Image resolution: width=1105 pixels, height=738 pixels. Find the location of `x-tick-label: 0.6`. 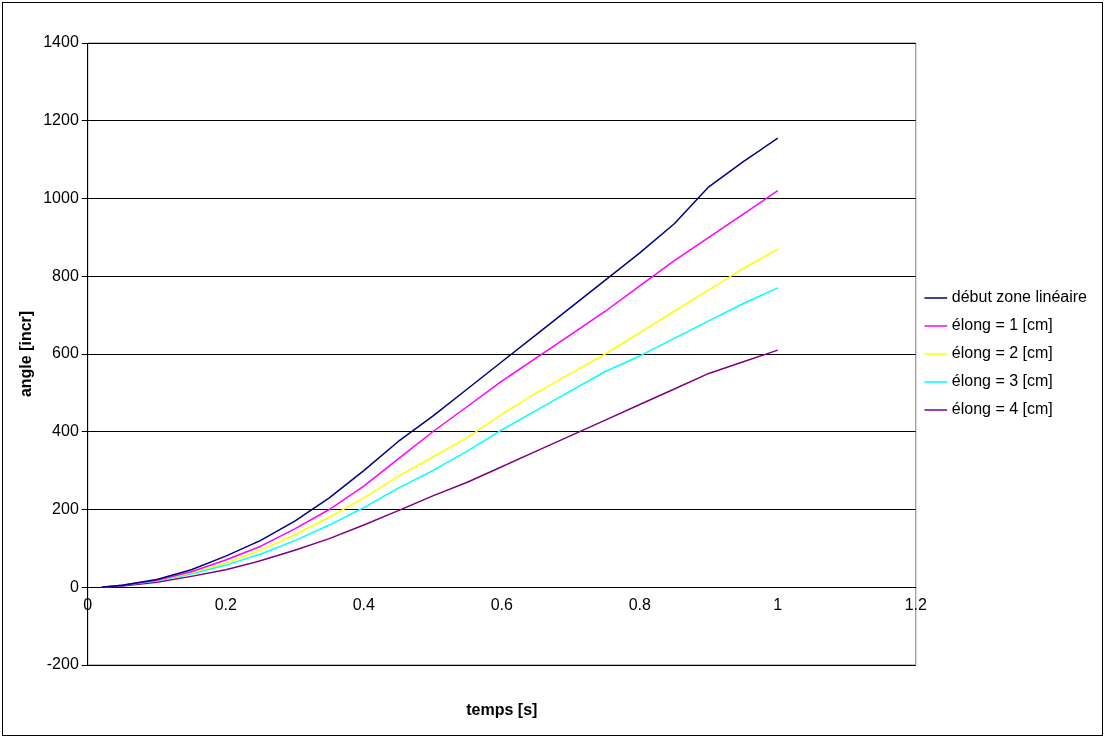

x-tick-label: 0.6 is located at coordinates (502, 605).